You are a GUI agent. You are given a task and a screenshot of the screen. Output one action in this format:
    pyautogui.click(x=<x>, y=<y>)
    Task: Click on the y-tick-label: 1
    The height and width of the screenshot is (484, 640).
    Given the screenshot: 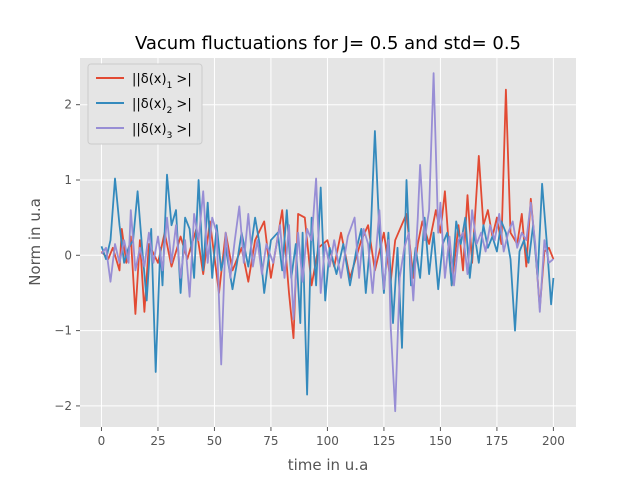 What is the action you would take?
    pyautogui.click(x=68, y=180)
    